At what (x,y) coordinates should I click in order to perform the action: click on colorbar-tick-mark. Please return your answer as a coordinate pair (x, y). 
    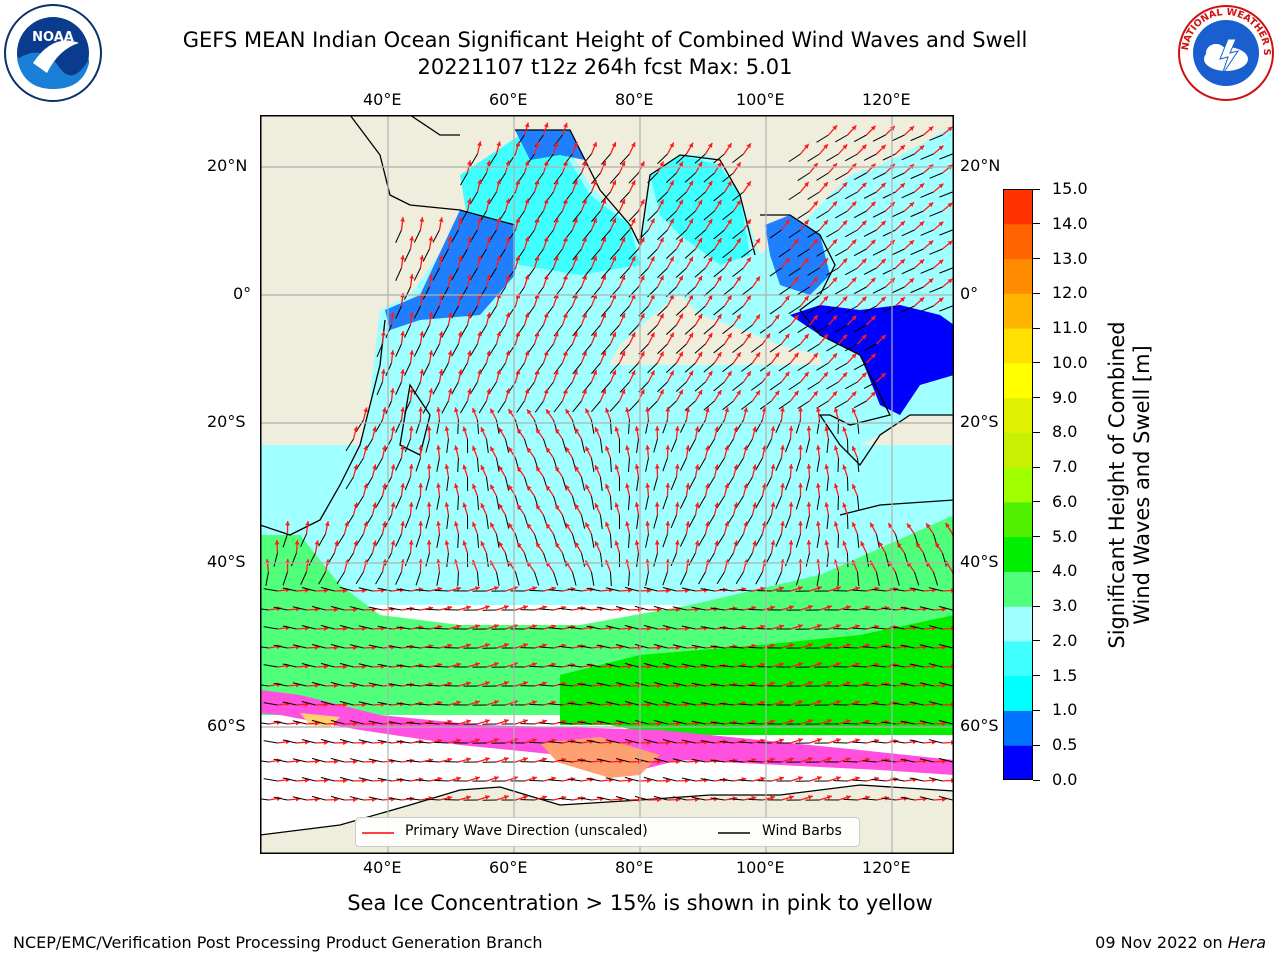
    Looking at the image, I should click on (1036, 745).